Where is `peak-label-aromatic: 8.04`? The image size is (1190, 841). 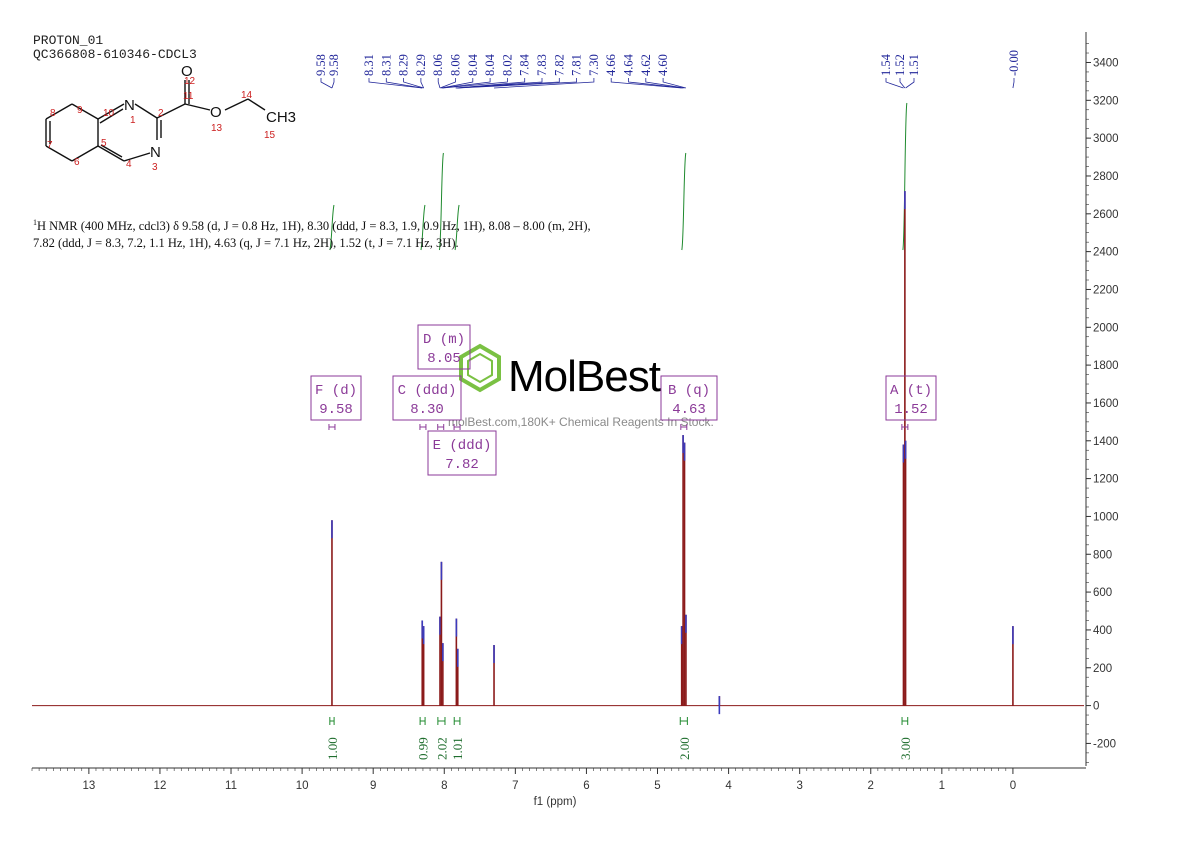 peak-label-aromatic: 8.04 is located at coordinates (473, 64).